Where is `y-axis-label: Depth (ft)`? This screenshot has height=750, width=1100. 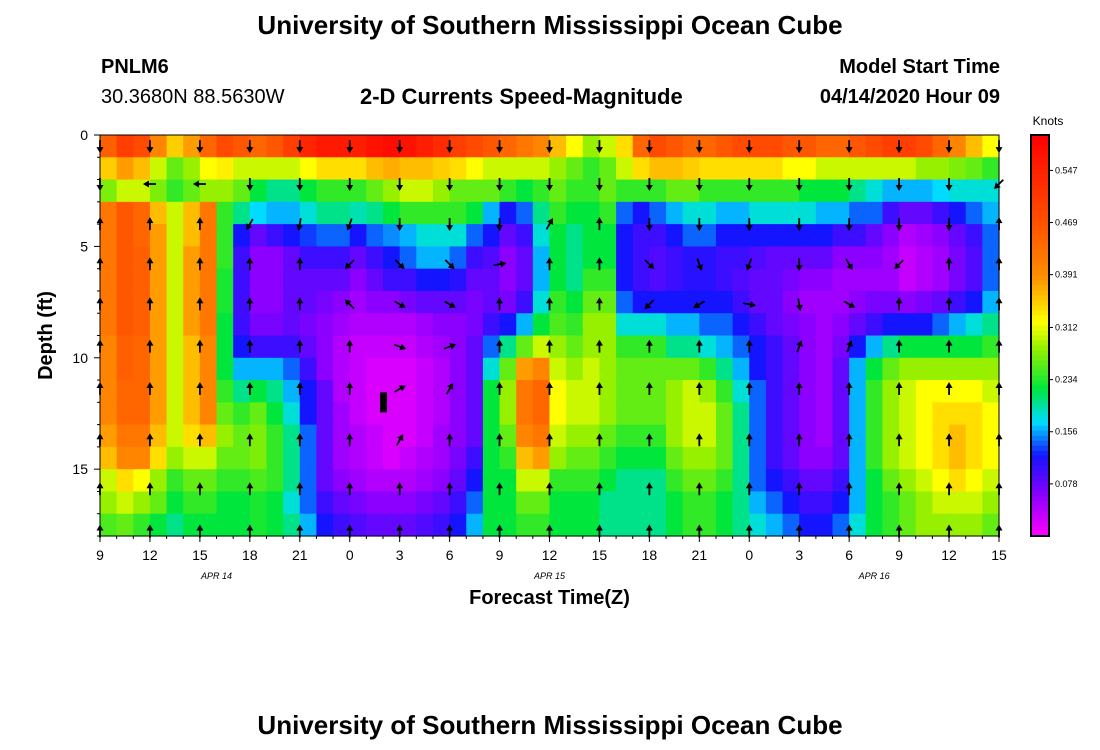 y-axis-label: Depth (ft) is located at coordinates (46, 335).